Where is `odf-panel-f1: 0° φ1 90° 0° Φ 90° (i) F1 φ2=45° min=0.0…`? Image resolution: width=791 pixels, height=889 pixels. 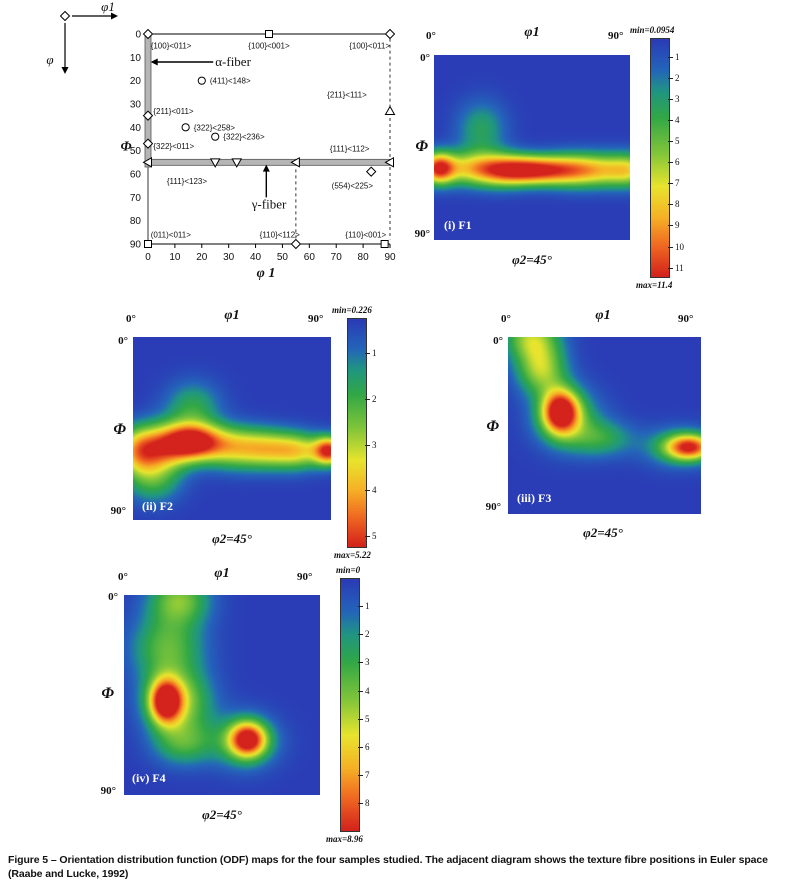
odf-panel-f1: 0° φ1 90° 0° Φ 90° (i) F1 φ2=45° min=0.0… is located at coordinates (573, 159).